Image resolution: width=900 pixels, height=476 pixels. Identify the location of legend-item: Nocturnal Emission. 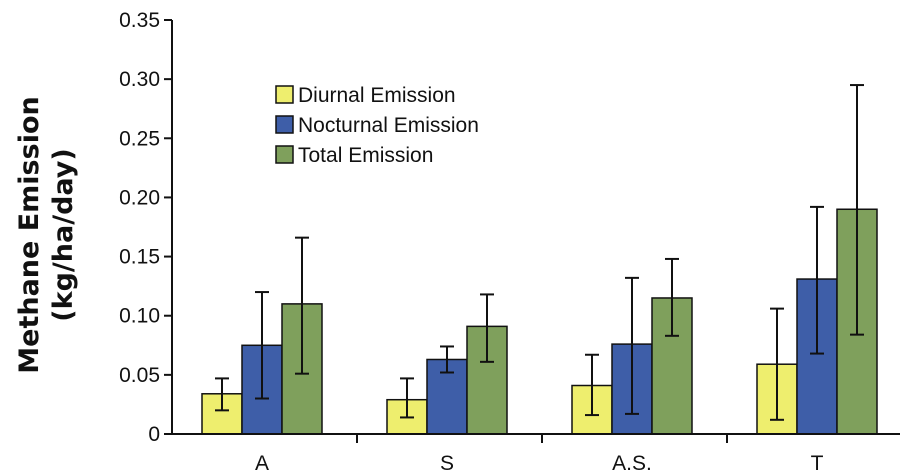
(377, 125).